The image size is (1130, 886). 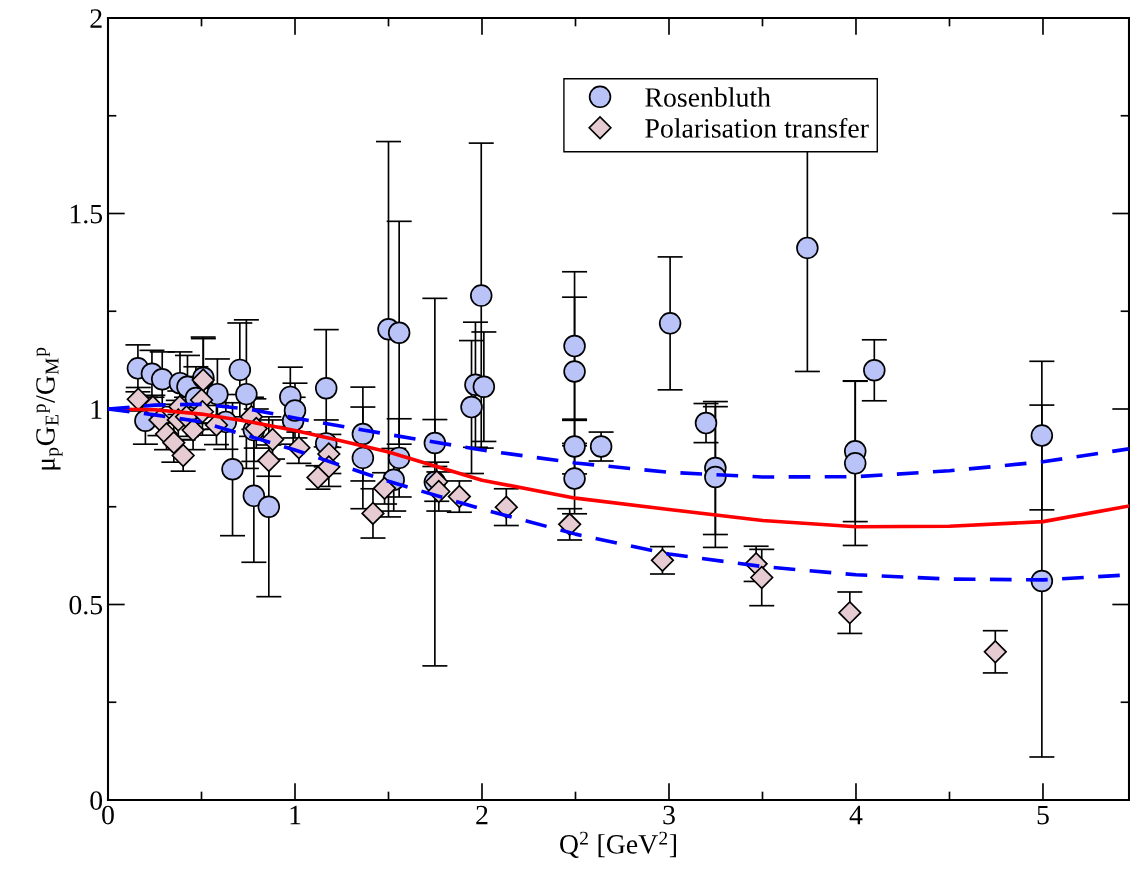 What do you see at coordinates (757, 127) in the screenshot?
I see `legend-label: Polarisation transfer` at bounding box center [757, 127].